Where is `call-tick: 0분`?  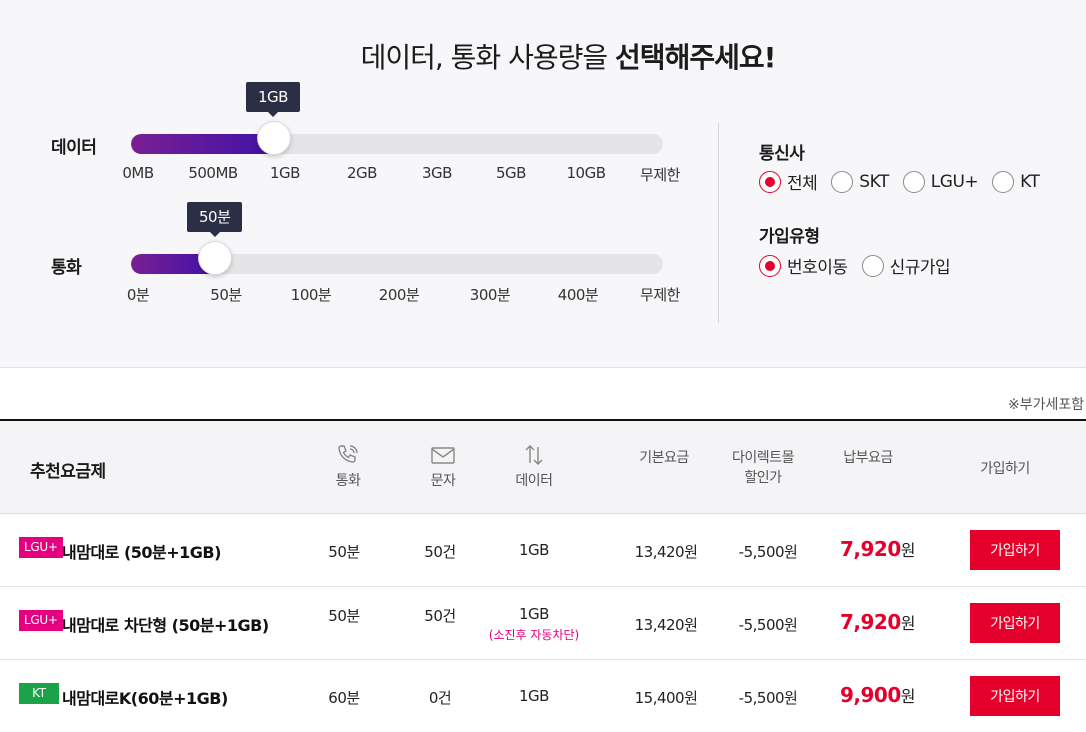 call-tick: 0분 is located at coordinates (138, 295).